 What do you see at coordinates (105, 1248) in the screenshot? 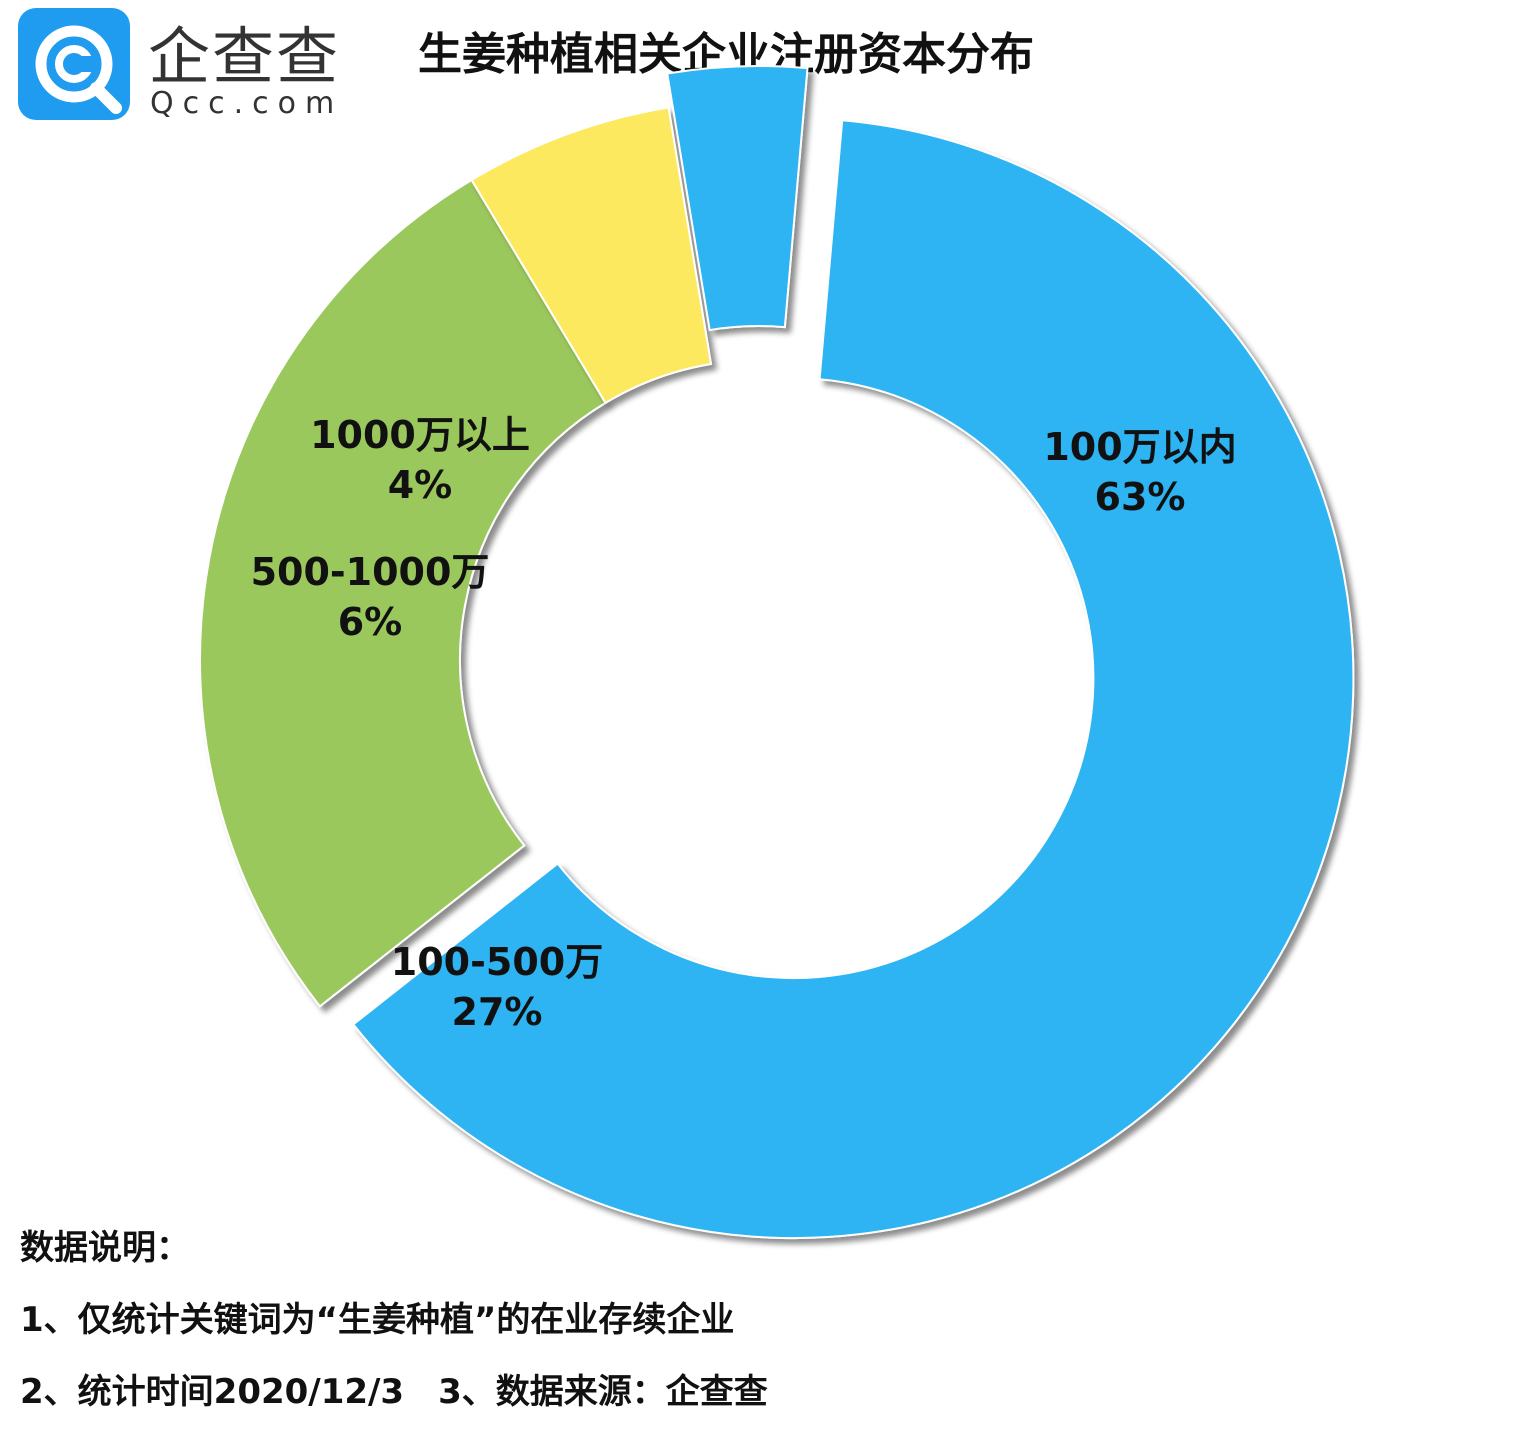
I see `notes-heading: 数据说明：` at bounding box center [105, 1248].